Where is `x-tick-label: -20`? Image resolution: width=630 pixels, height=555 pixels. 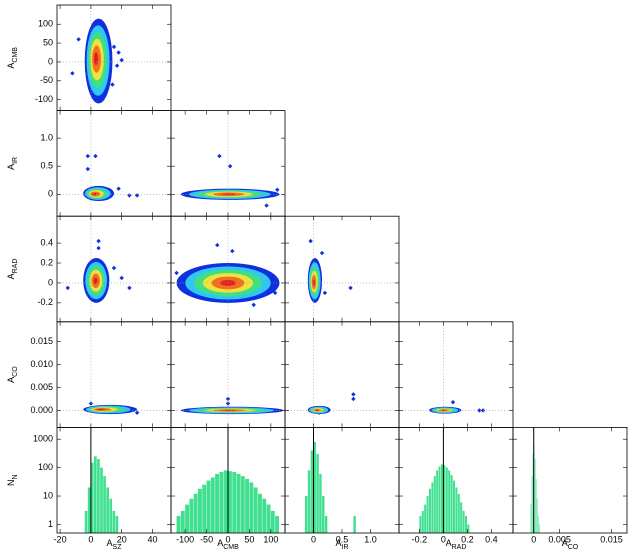
x-tick-label: -20 is located at coordinates (60, 539).